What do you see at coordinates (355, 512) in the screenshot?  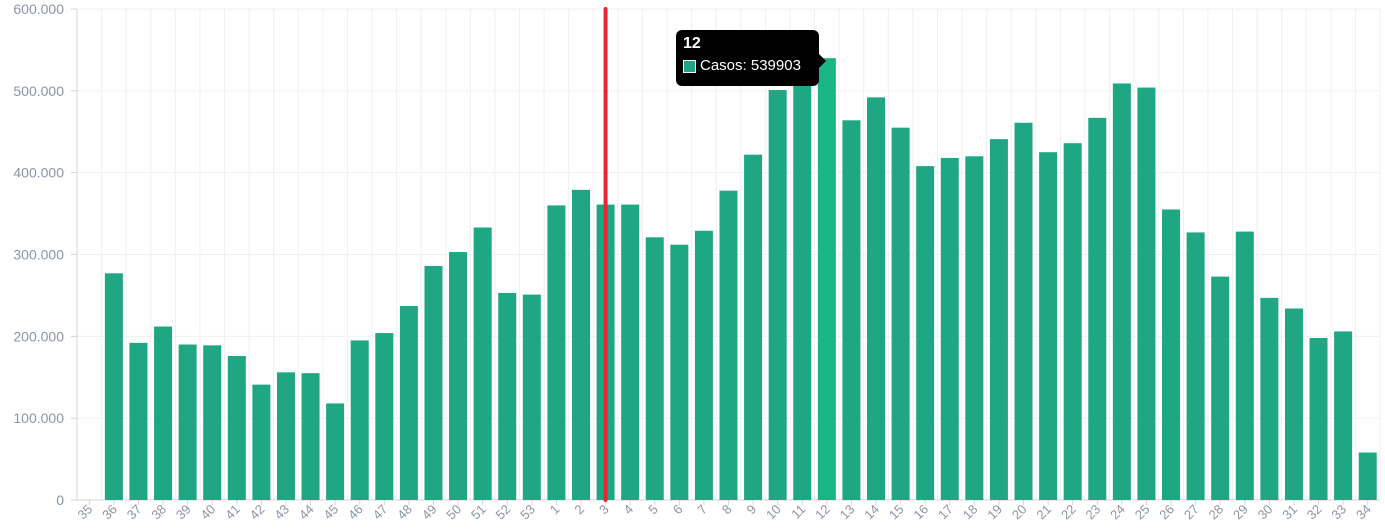 I see `x-tick-label: 46` at bounding box center [355, 512].